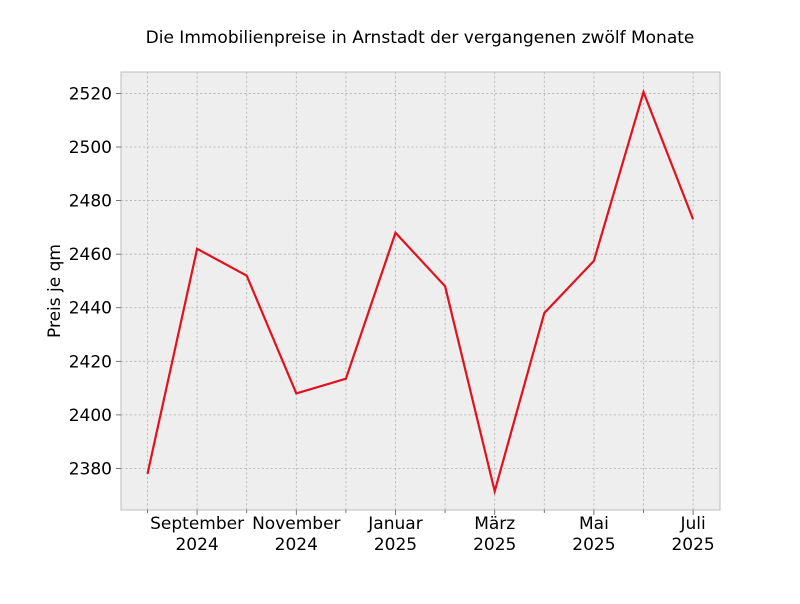 Image resolution: width=800 pixels, height=604 pixels. What do you see at coordinates (90, 309) in the screenshot?
I see `y-tick-label: 2440` at bounding box center [90, 309].